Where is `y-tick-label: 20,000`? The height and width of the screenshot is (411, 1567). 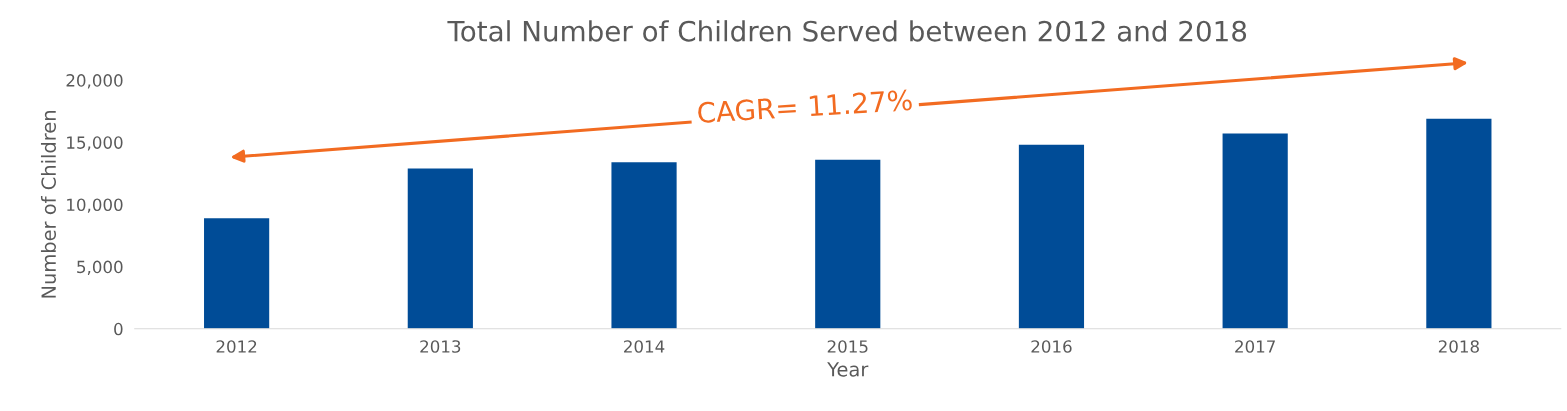
y-tick-label: 20,000 is located at coordinates (94, 81).